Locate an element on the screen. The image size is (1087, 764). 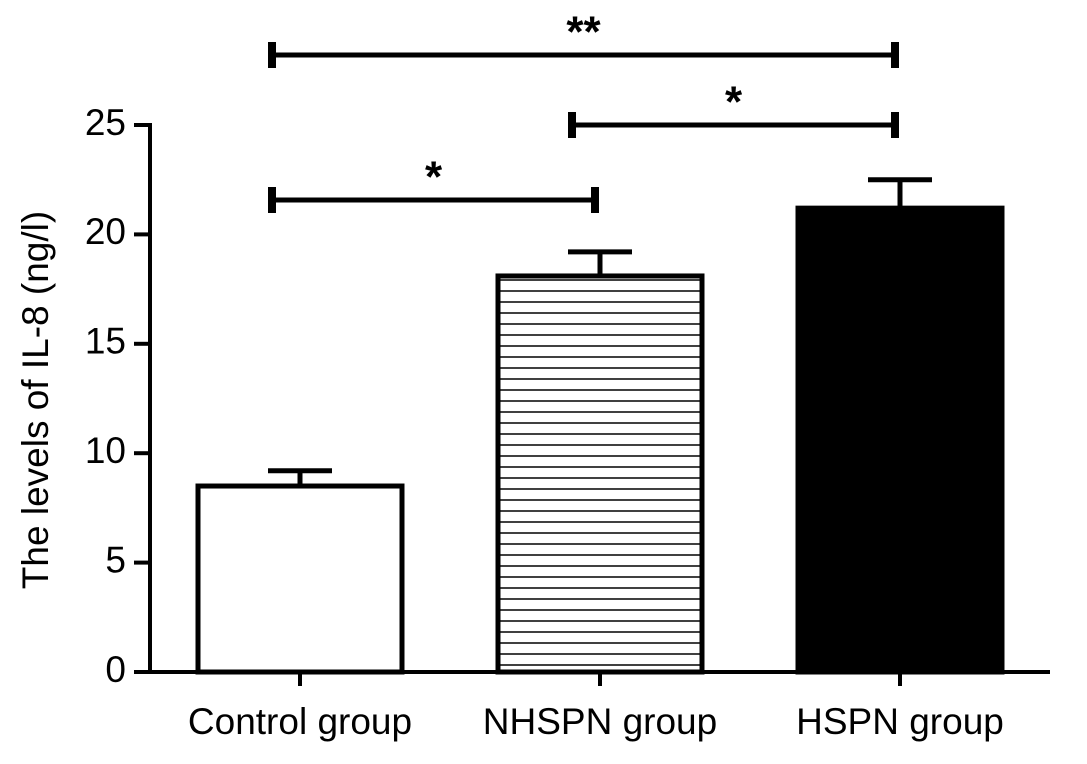
x-tick-label: HSPN group is located at coordinates (900, 721).